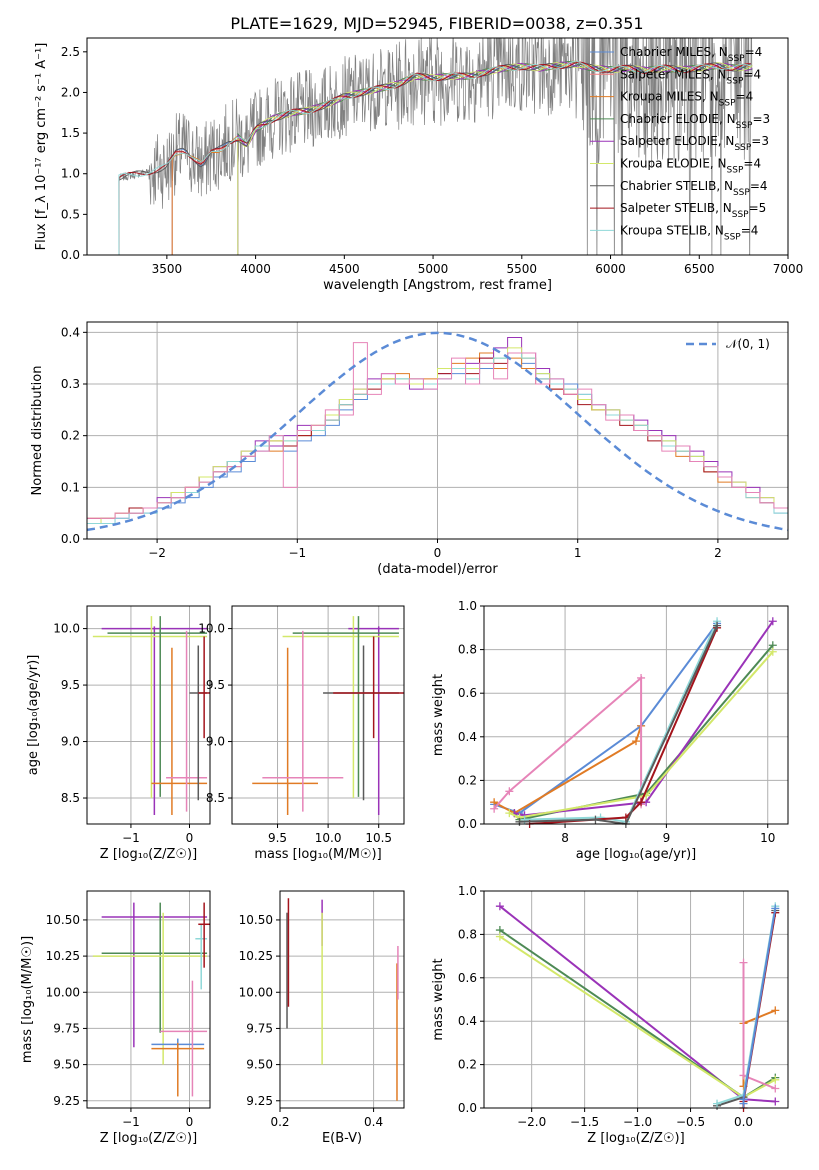 This screenshot has height=1170, width=819. Describe the element at coordinates (767, 838) in the screenshot. I see `x-tick-label: 10` at that location.